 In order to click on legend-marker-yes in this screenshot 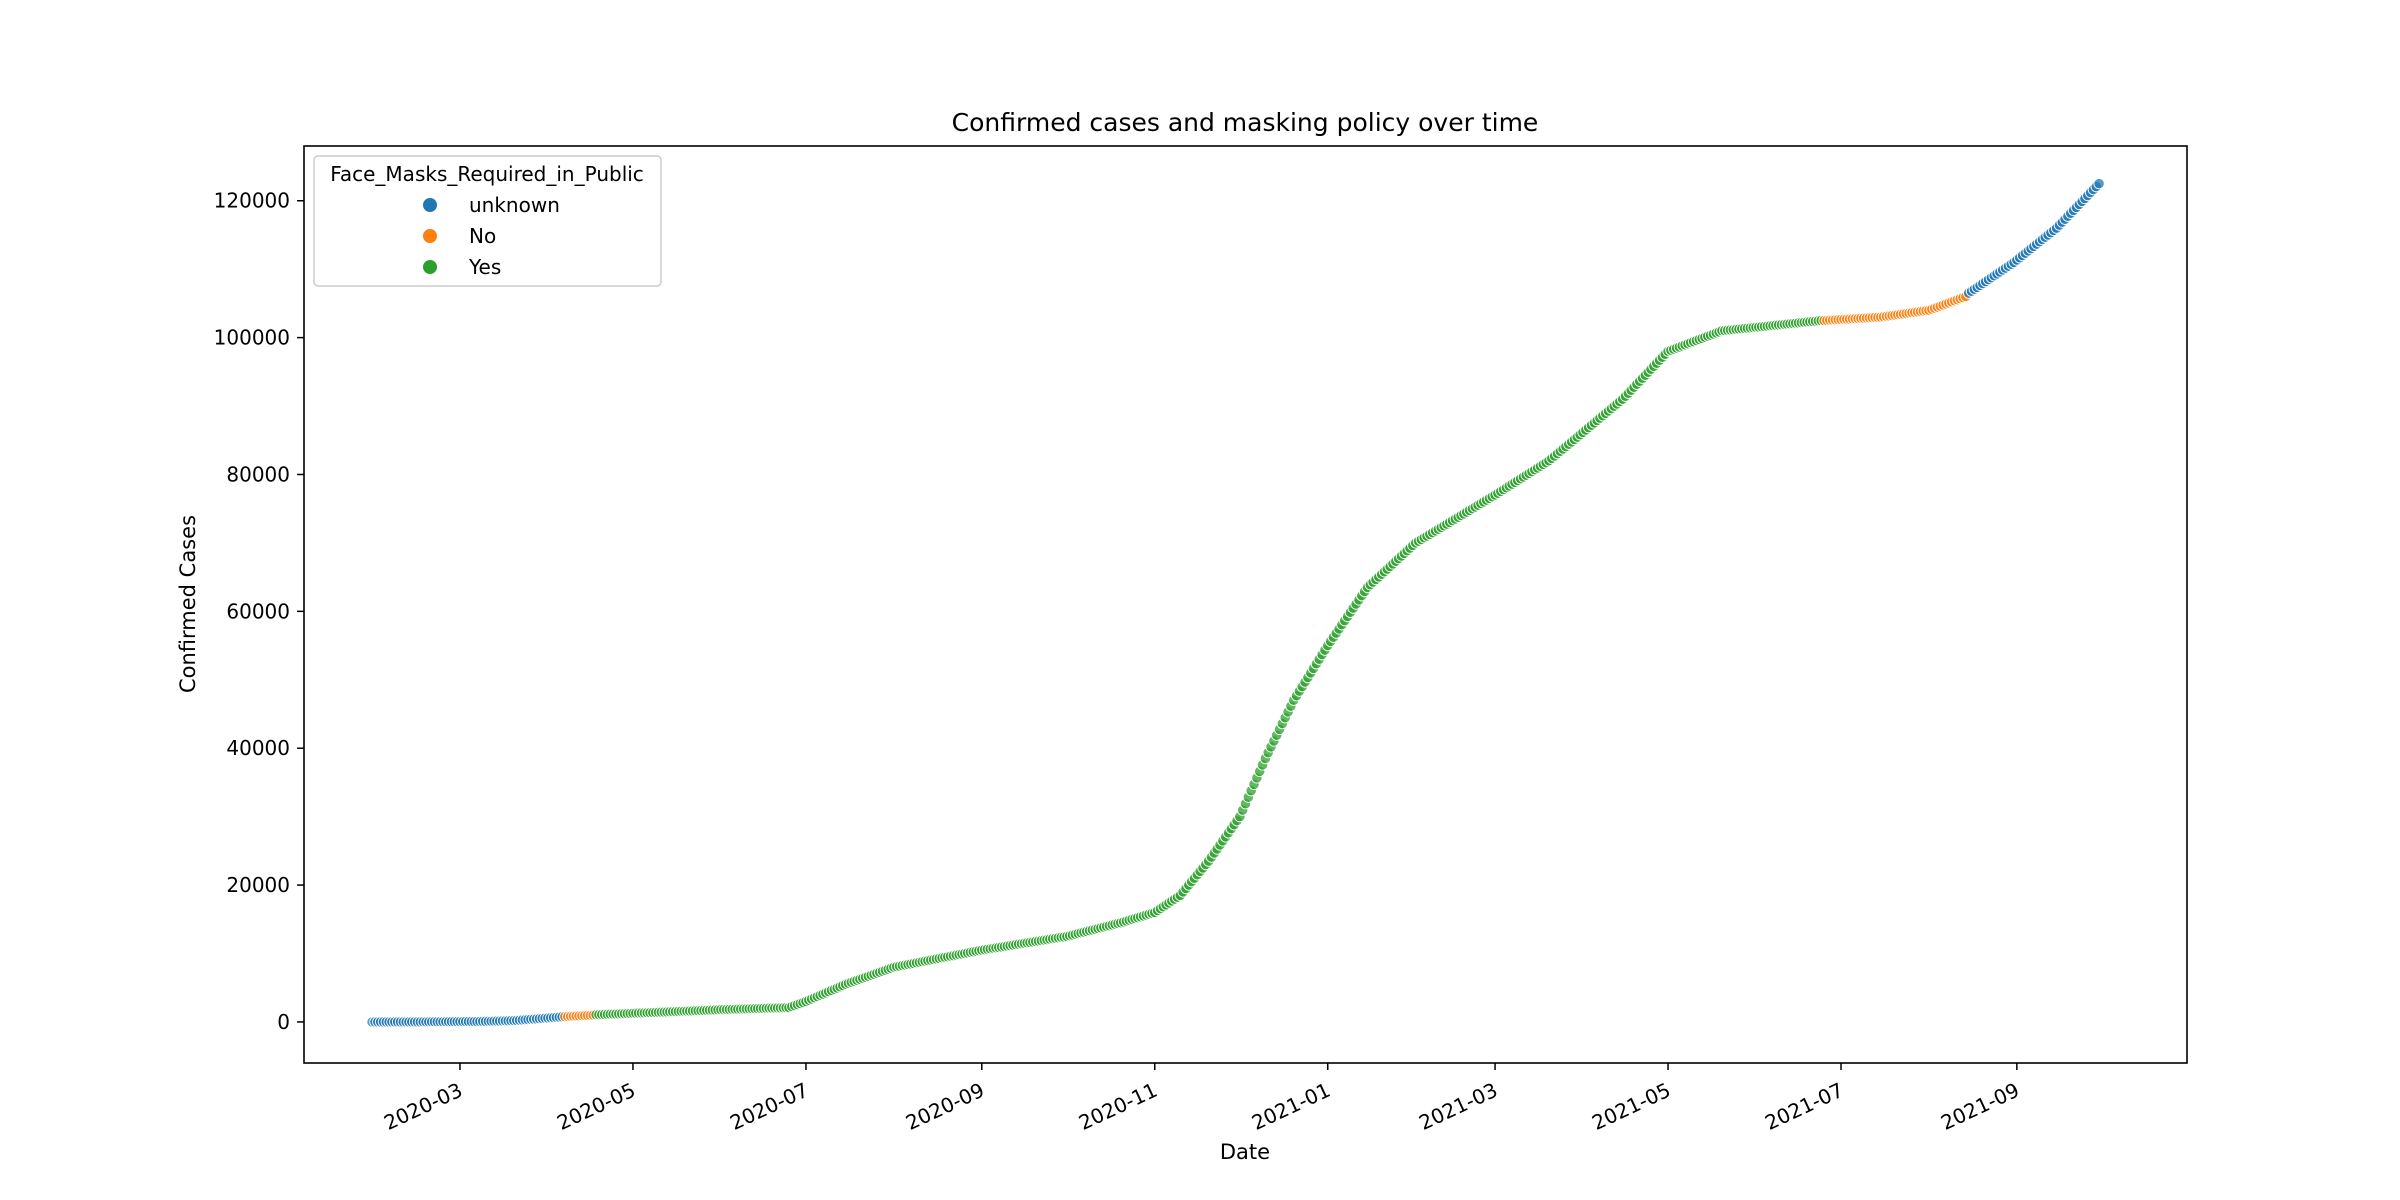, I will do `click(430, 267)`.